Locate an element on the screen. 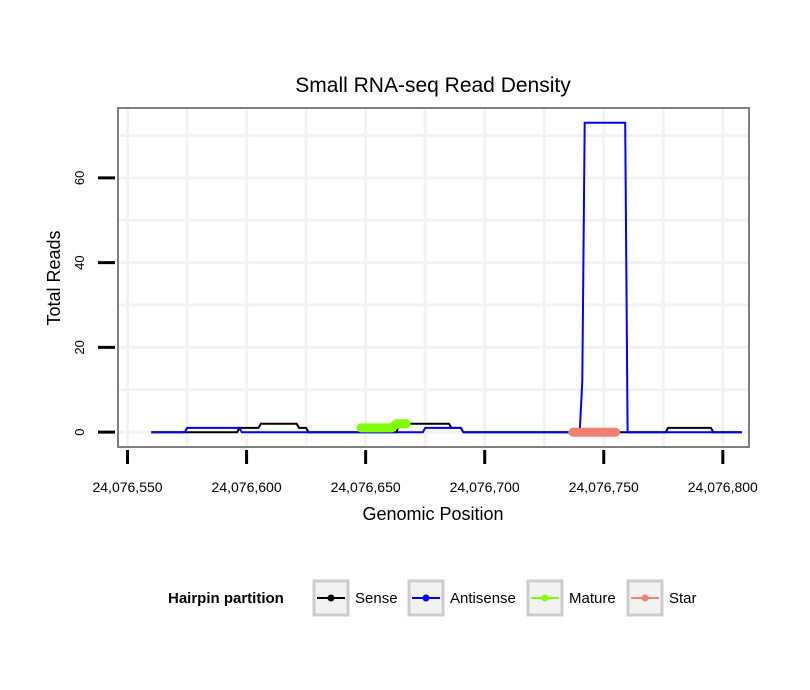  x-tick-label: 24,076,750 is located at coordinates (604, 487).